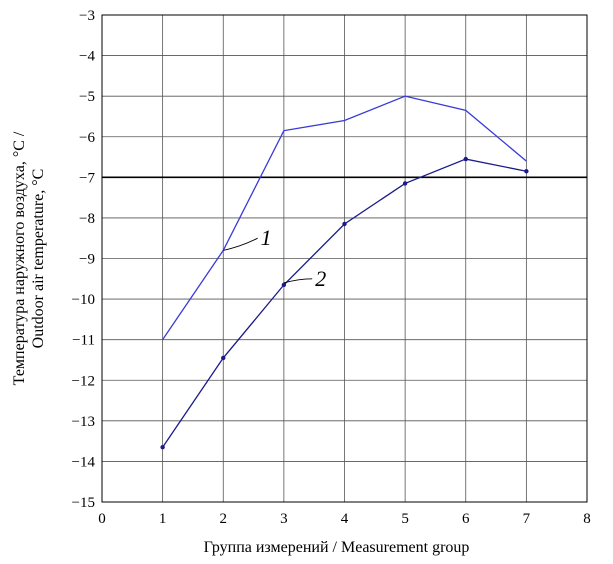 The height and width of the screenshot is (564, 613). What do you see at coordinates (84, 462) in the screenshot?
I see `y-tick-label: −14` at bounding box center [84, 462].